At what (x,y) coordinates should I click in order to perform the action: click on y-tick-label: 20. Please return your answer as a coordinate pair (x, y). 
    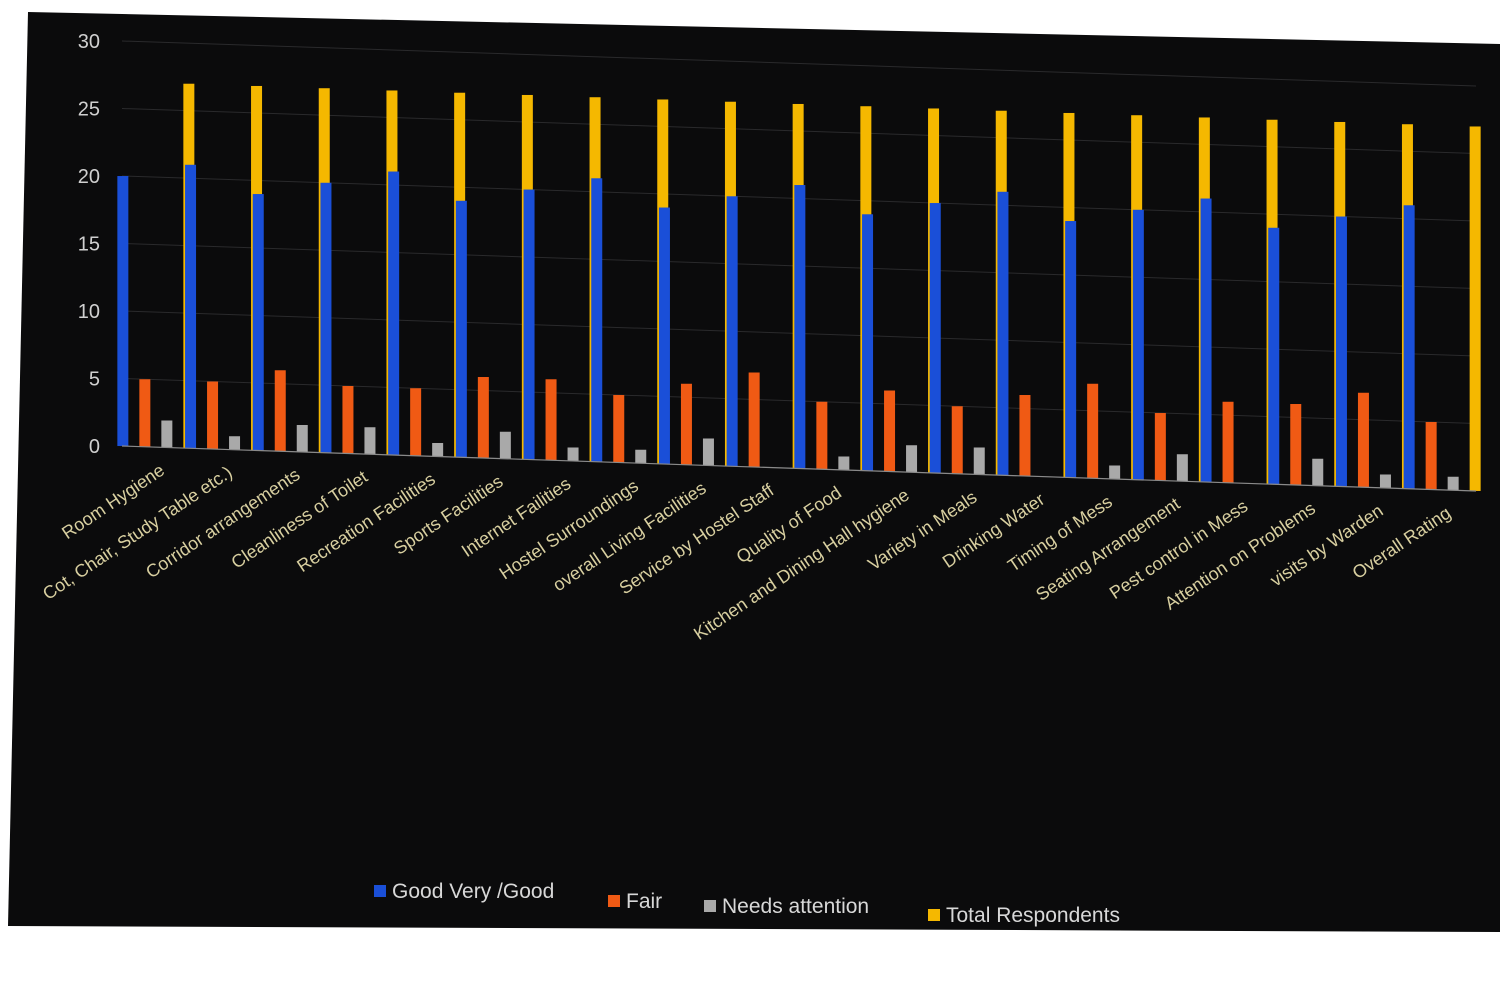
    Looking at the image, I should click on (89, 177).